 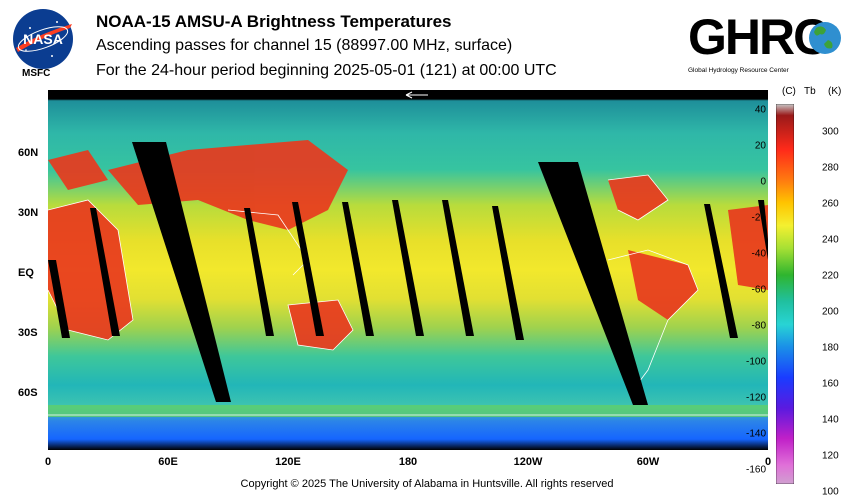 What do you see at coordinates (288, 462) in the screenshot?
I see `lon-label-120e: 120E` at bounding box center [288, 462].